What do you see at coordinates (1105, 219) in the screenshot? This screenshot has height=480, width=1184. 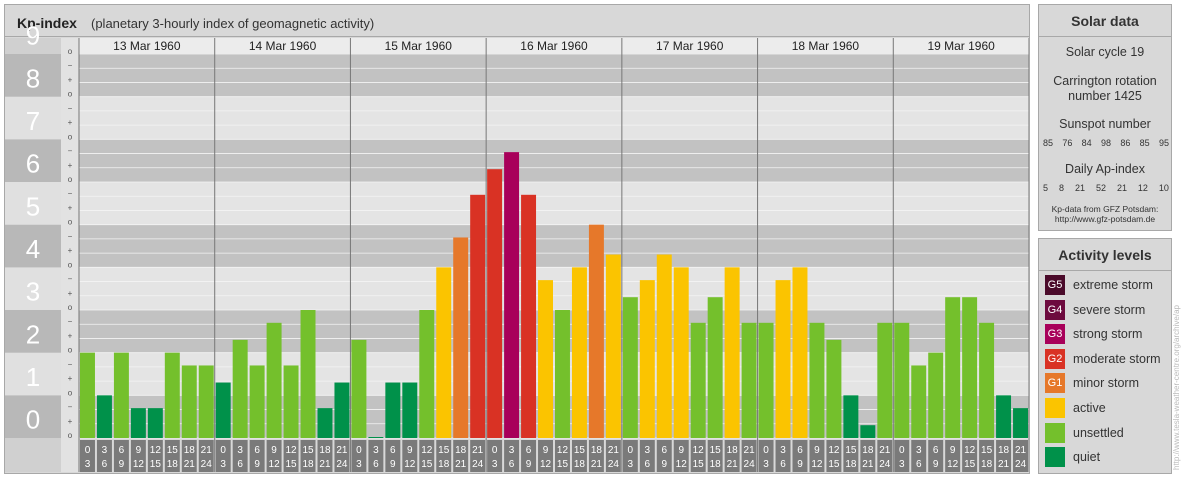 I see `data-credit-url: http://www.gfz-potsdam.de` at bounding box center [1105, 219].